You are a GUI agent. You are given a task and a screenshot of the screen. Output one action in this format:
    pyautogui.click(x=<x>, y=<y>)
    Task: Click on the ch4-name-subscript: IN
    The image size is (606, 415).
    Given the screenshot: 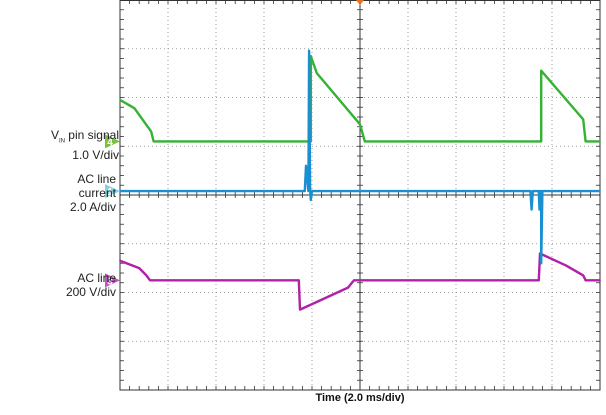 What is the action you would take?
    pyautogui.click(x=61, y=141)
    